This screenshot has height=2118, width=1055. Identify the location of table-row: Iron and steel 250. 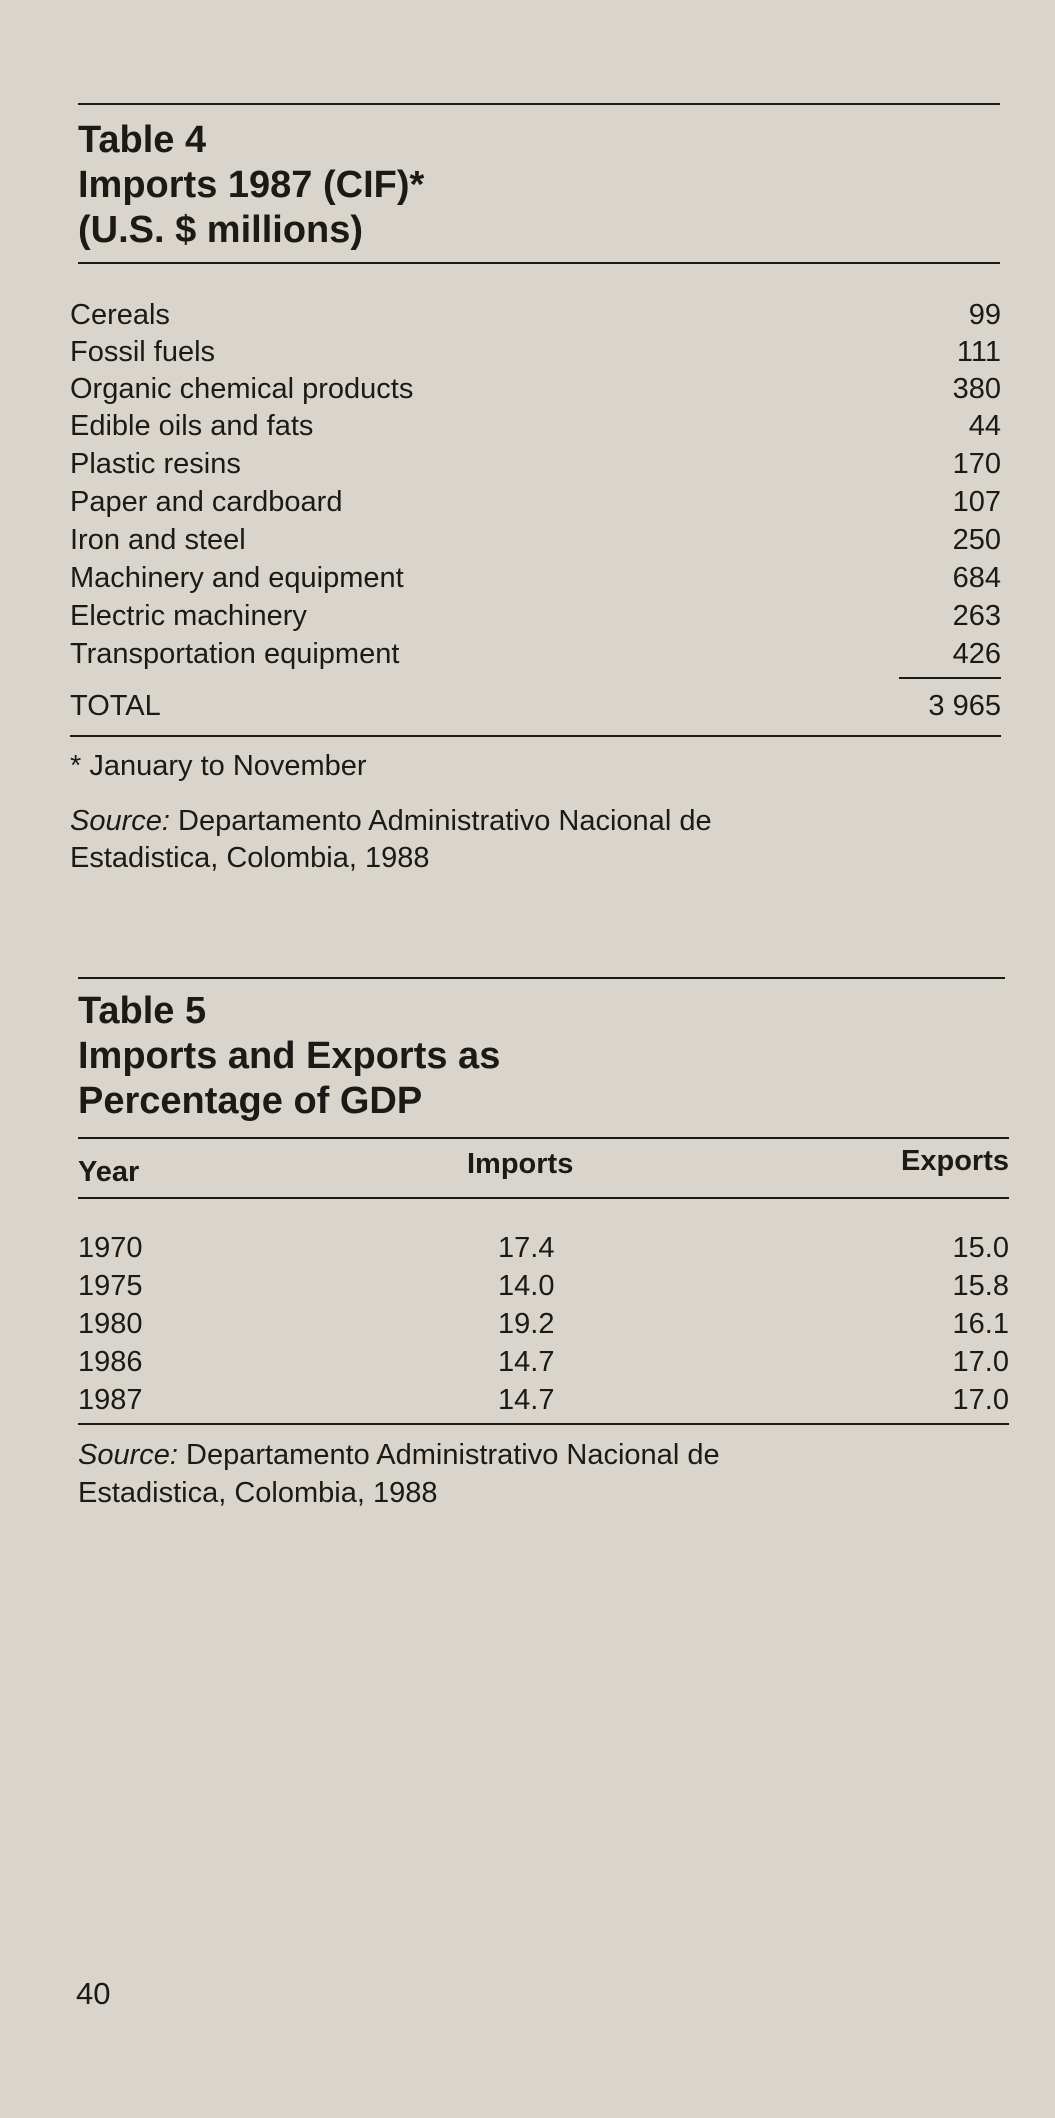
(535, 540).